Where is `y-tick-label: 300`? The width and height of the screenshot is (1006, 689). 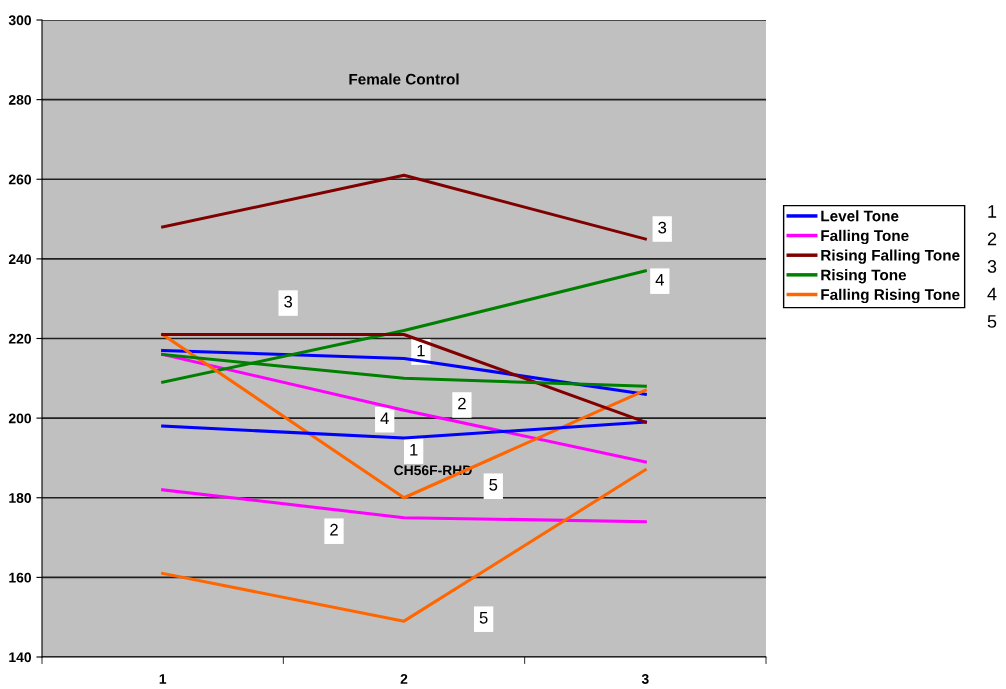
y-tick-label: 300 is located at coordinates (20, 20).